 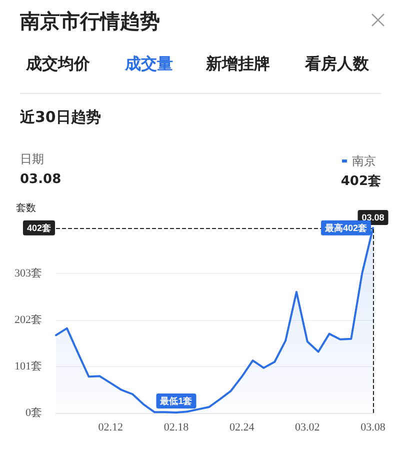 I want to click on text: 日期, so click(x=32, y=159).